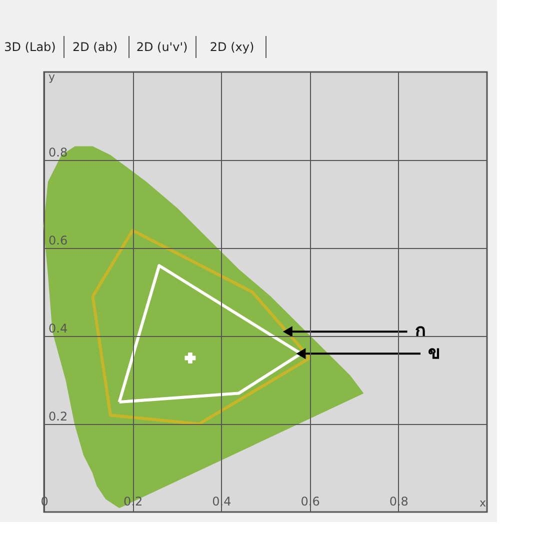 This screenshot has height=534, width=541. I want to click on text: 2D (ab), so click(95, 47).